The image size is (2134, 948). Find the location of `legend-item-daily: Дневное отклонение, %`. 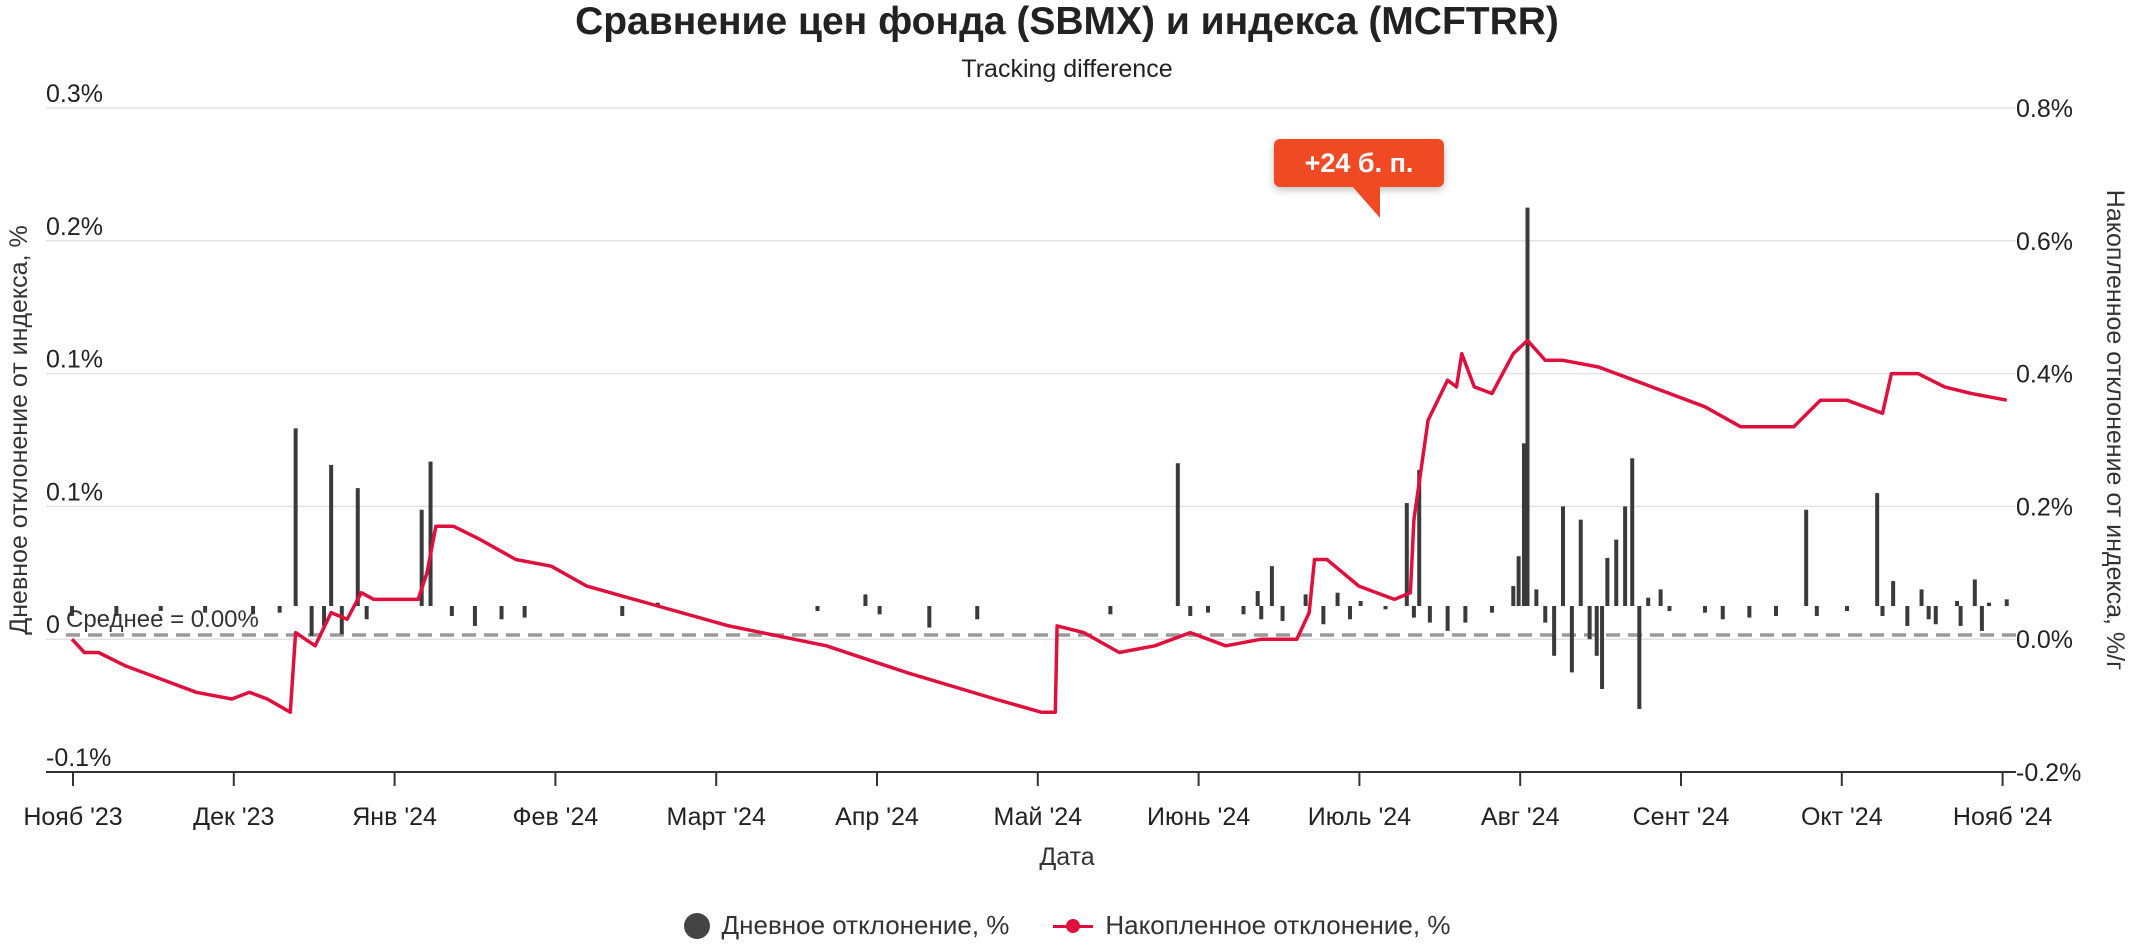

legend-item-daily: Дневное отклонение, % is located at coordinates (846, 925).